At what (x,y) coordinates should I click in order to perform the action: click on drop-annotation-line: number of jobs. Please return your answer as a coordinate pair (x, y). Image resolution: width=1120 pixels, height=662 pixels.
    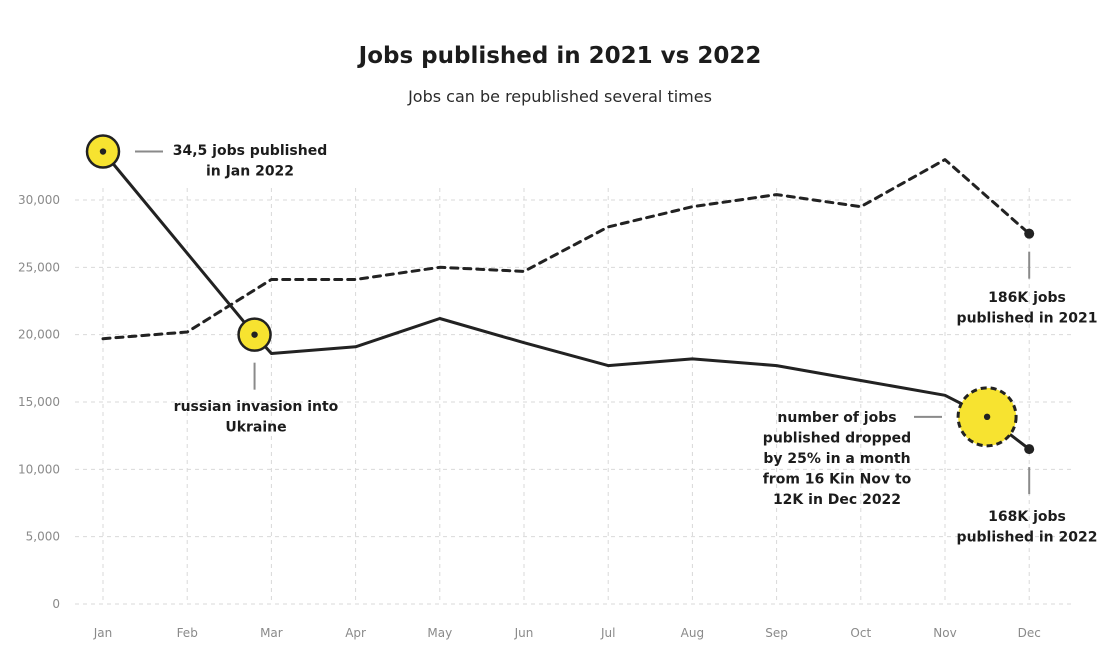
    Looking at the image, I should click on (836, 418).